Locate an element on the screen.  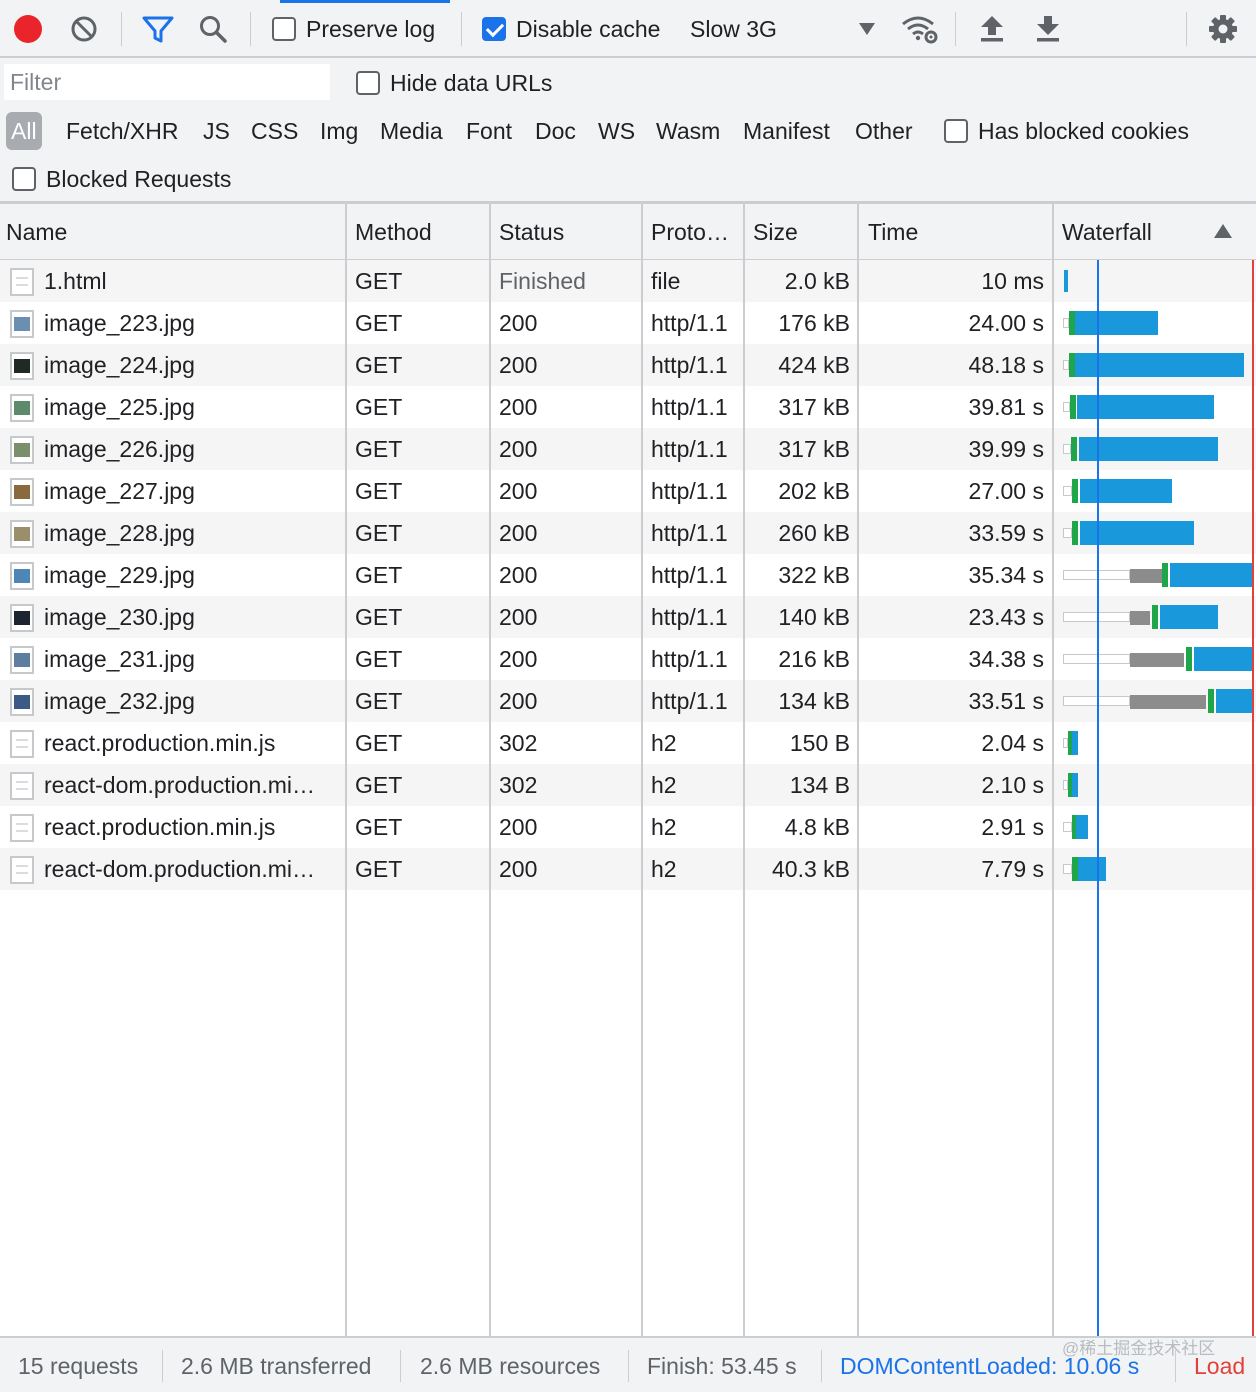
column-header-waterfall: Waterfall is located at coordinates (1107, 232).